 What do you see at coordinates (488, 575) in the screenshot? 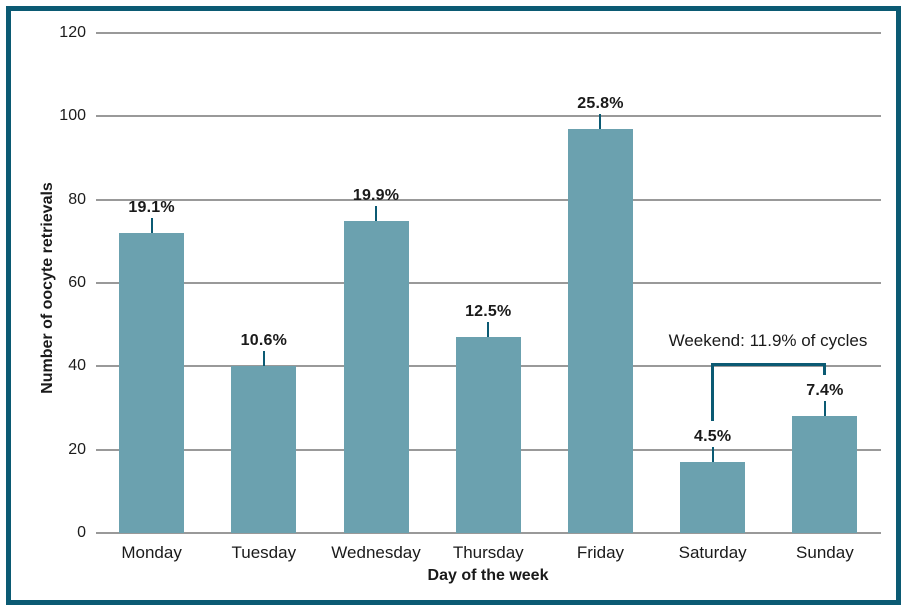
I see `x-axis-title: Day of the week` at bounding box center [488, 575].